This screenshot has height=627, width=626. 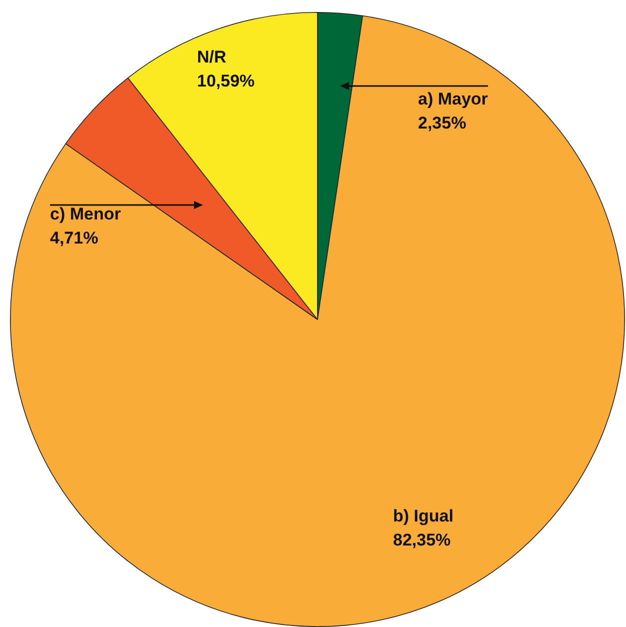 What do you see at coordinates (442, 123) in the screenshot?
I see `data-label: 2,35%` at bounding box center [442, 123].